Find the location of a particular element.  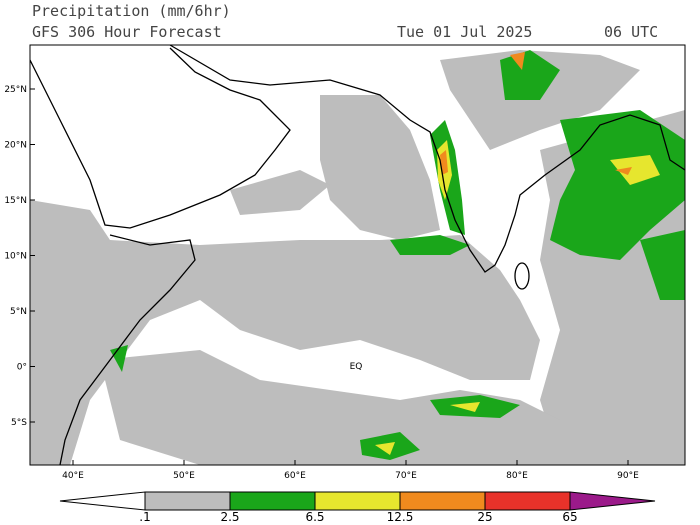

lat-tick-label: 5°N is located at coordinates (18, 312).